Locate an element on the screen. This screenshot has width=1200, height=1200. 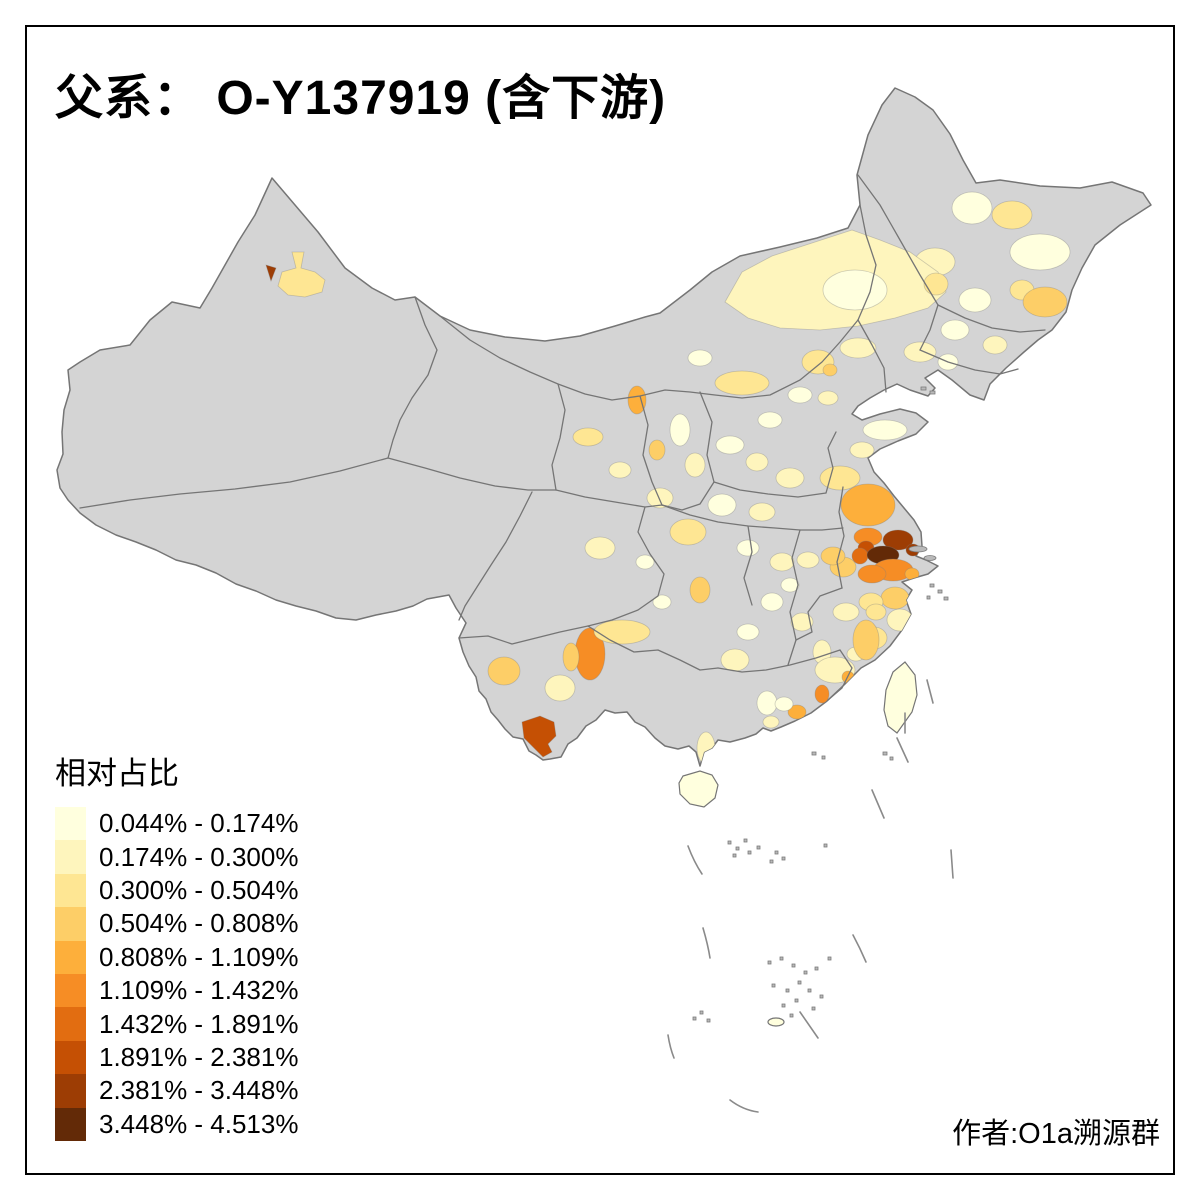
legend-row: 2.381% - 3.448% is located at coordinates (177, 1091).